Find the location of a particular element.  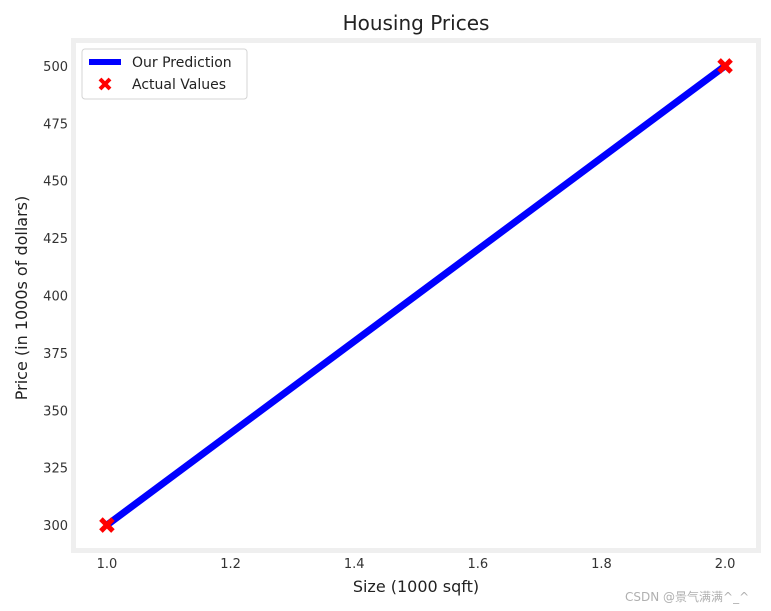

x-tick-label: 1.8 is located at coordinates (601, 564).